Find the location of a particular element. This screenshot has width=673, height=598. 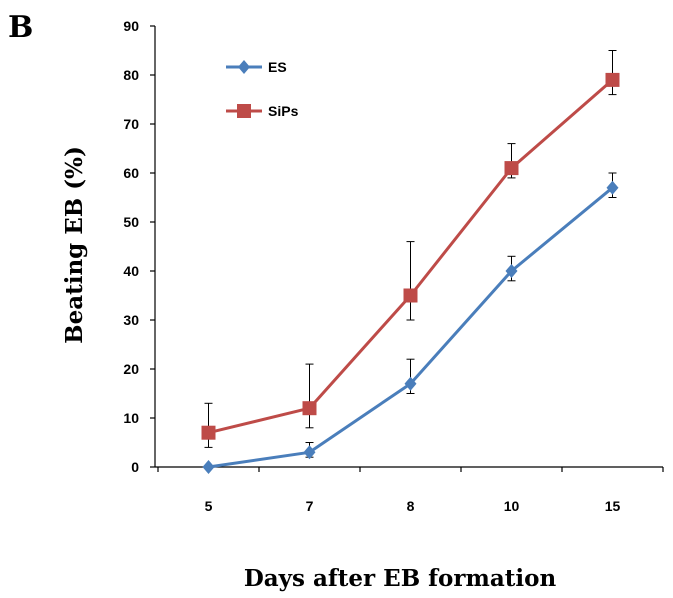

x-axis-title: Days after EB formation is located at coordinates (400, 578).